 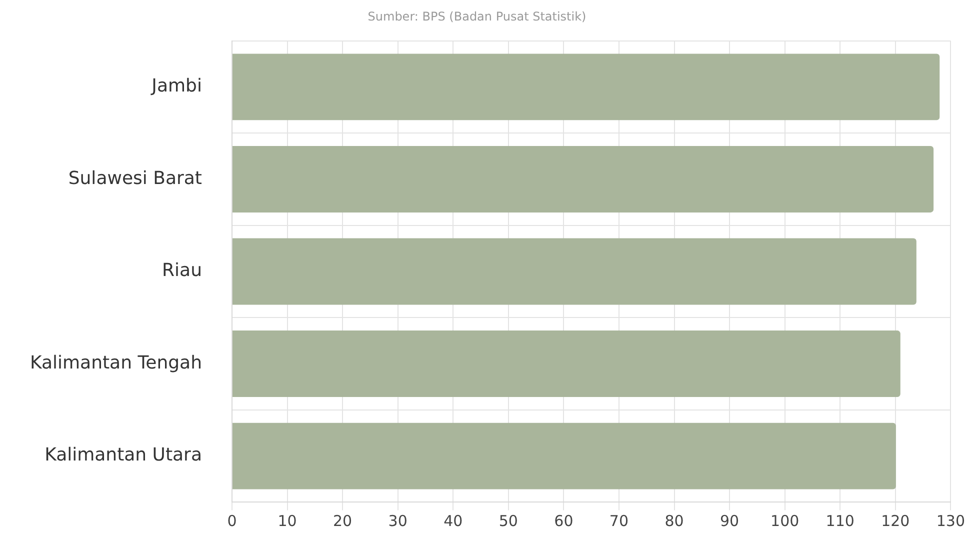 What do you see at coordinates (508, 521) in the screenshot?
I see `x-tick-label: 50` at bounding box center [508, 521].